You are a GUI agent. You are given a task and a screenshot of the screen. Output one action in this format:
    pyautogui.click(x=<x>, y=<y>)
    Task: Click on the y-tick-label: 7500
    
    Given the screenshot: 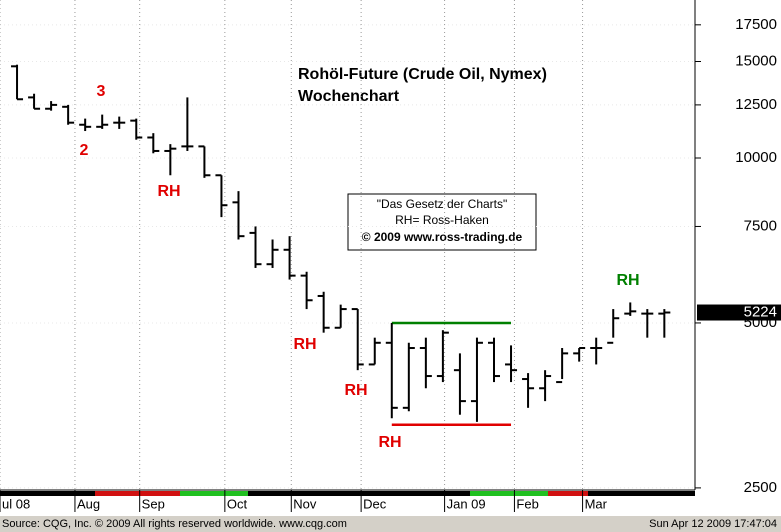 What is the action you would take?
    pyautogui.click(x=760, y=225)
    